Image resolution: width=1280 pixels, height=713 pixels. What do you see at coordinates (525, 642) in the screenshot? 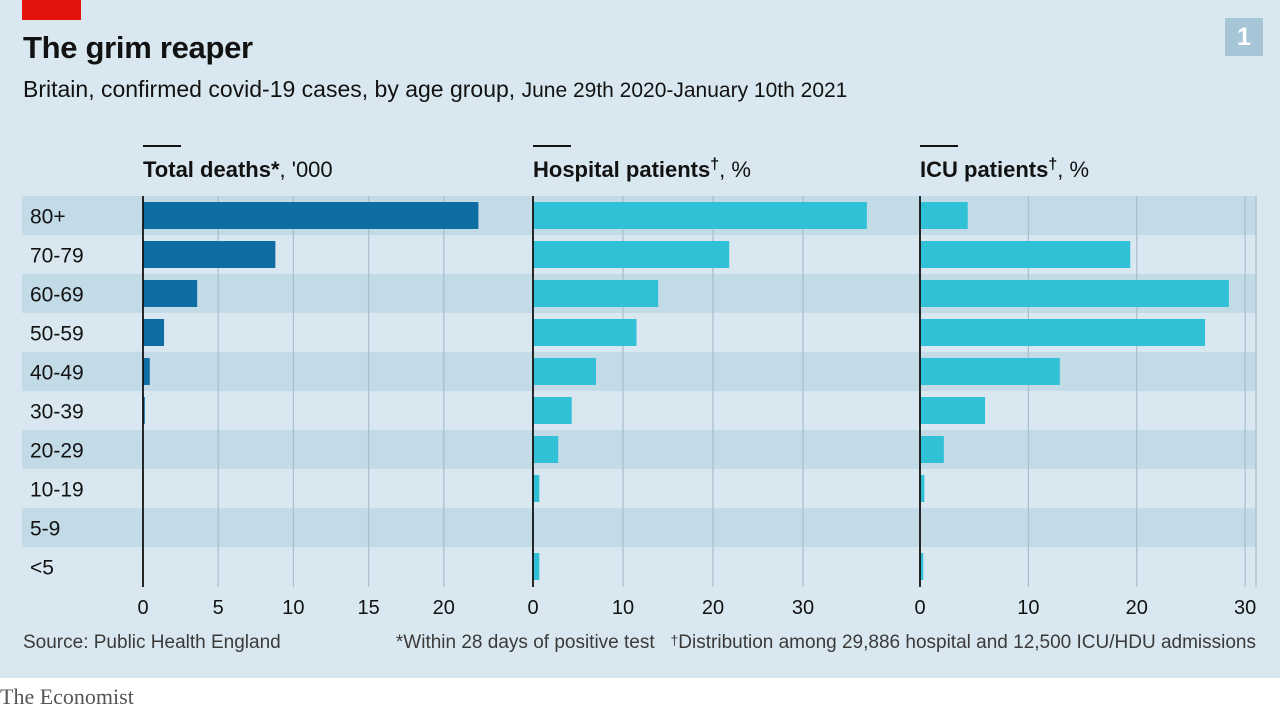
I see `deaths-footnote: *Within 28 days of positive test` at bounding box center [525, 642].